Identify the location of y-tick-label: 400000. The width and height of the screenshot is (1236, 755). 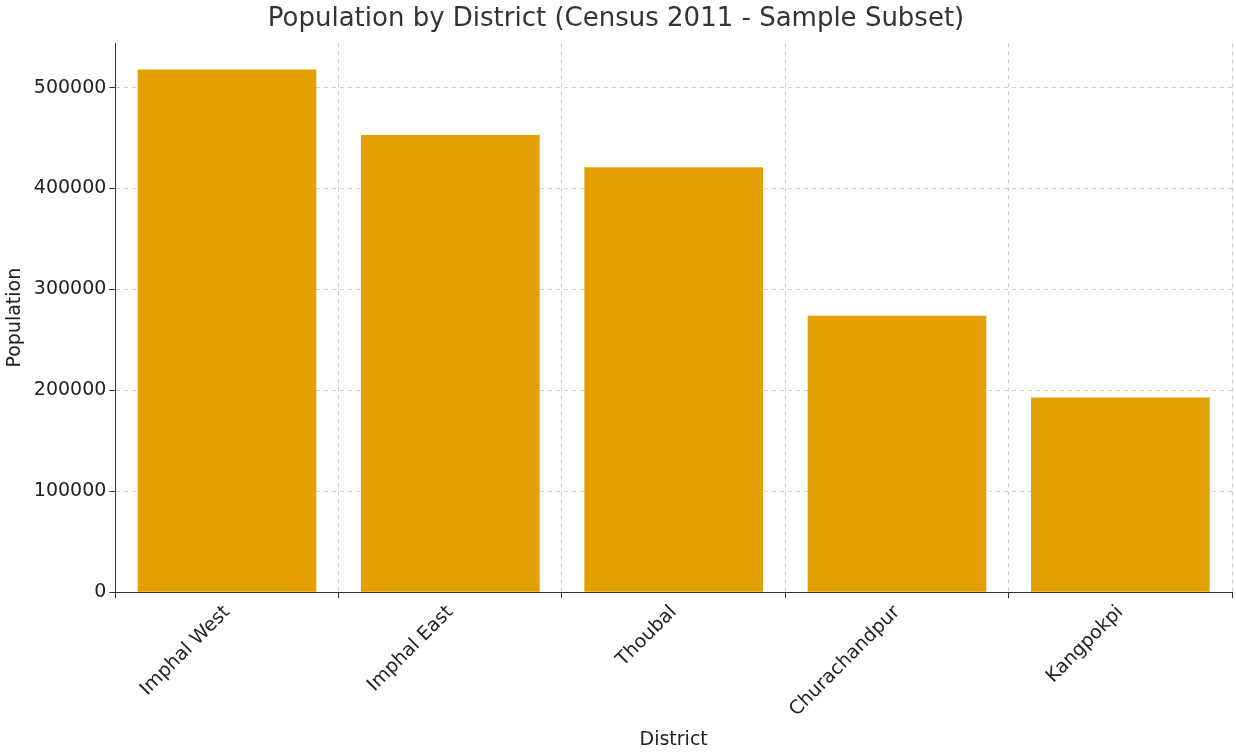
(70, 186).